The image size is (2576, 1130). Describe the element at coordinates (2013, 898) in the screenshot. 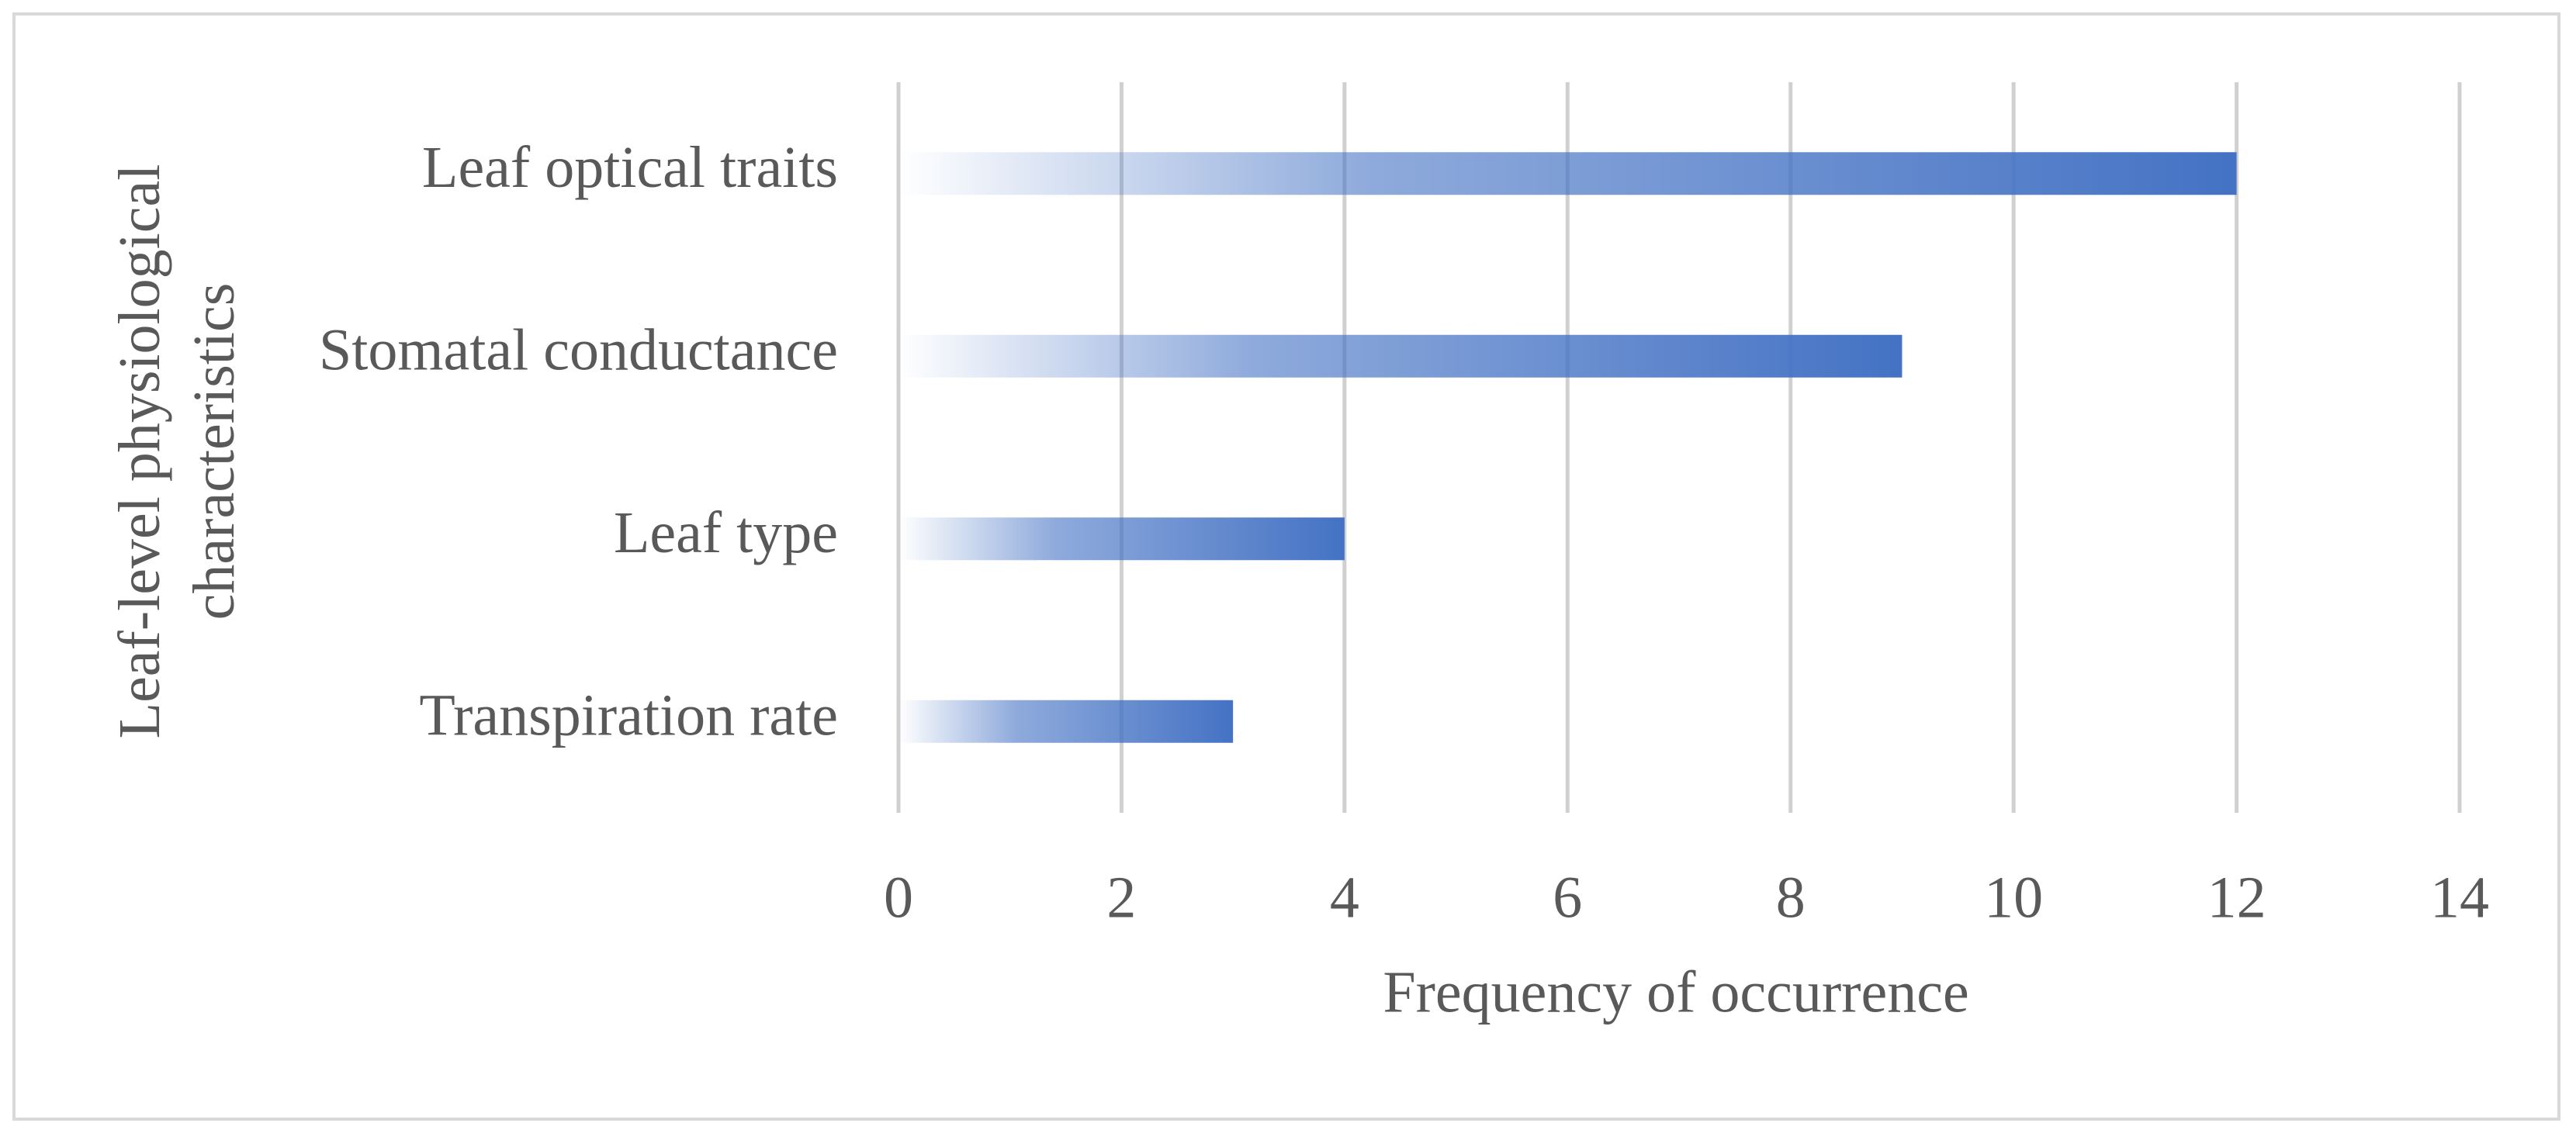

I see `x-tick-label: 10` at that location.